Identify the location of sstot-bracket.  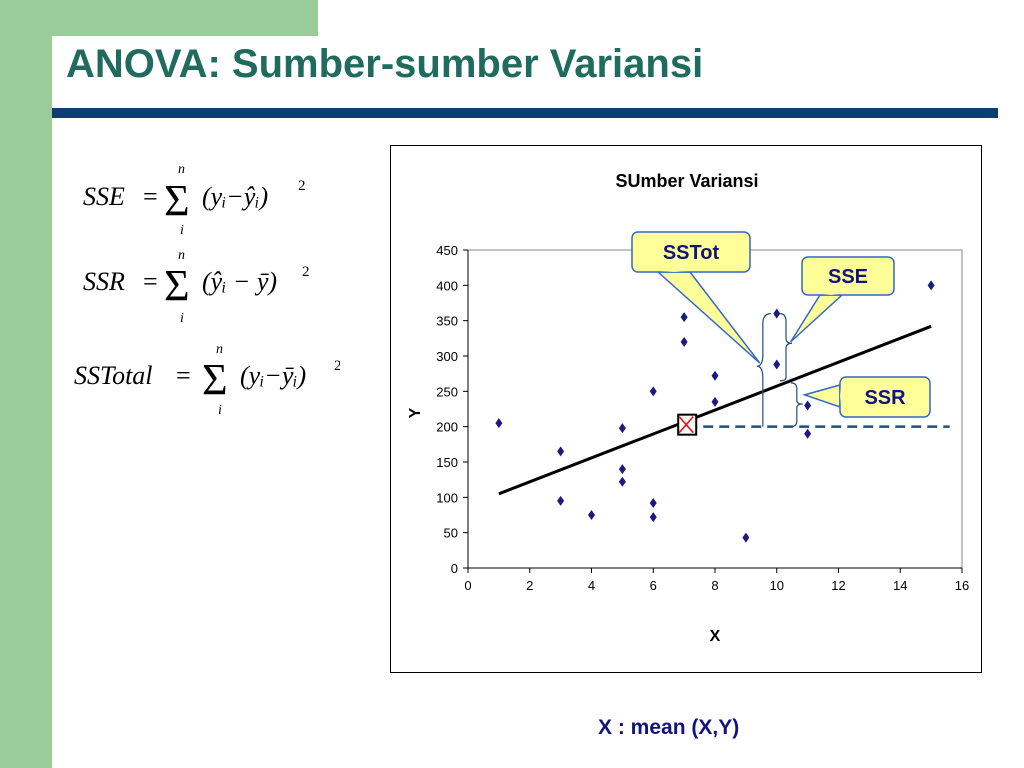
(763, 370).